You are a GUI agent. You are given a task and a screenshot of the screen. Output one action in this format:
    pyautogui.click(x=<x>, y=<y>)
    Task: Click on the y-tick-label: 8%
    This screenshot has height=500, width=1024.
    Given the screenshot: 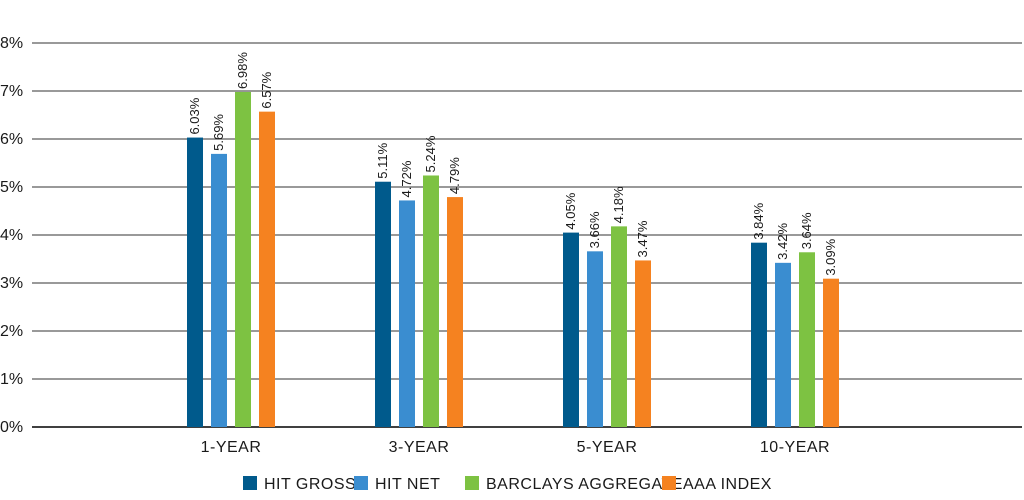 What is the action you would take?
    pyautogui.click(x=11, y=43)
    